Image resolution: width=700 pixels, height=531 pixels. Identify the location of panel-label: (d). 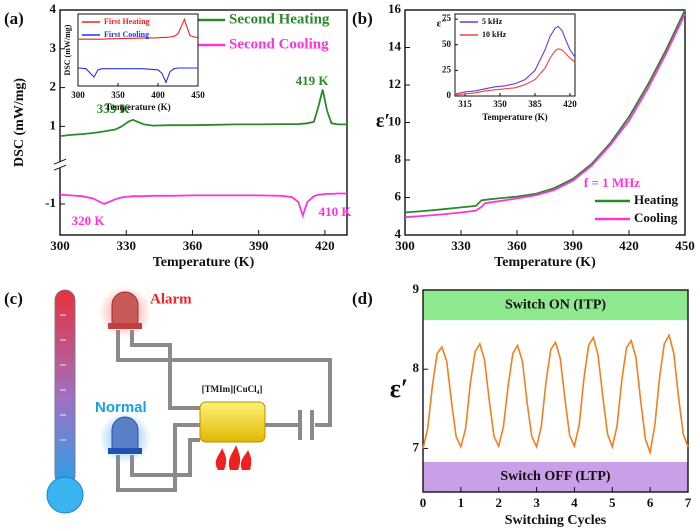
(362, 298).